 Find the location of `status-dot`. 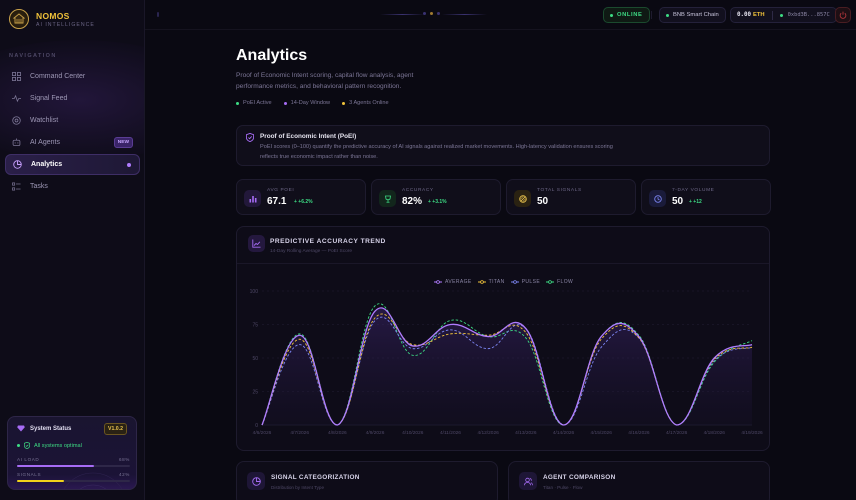

status-dot is located at coordinates (18, 445).